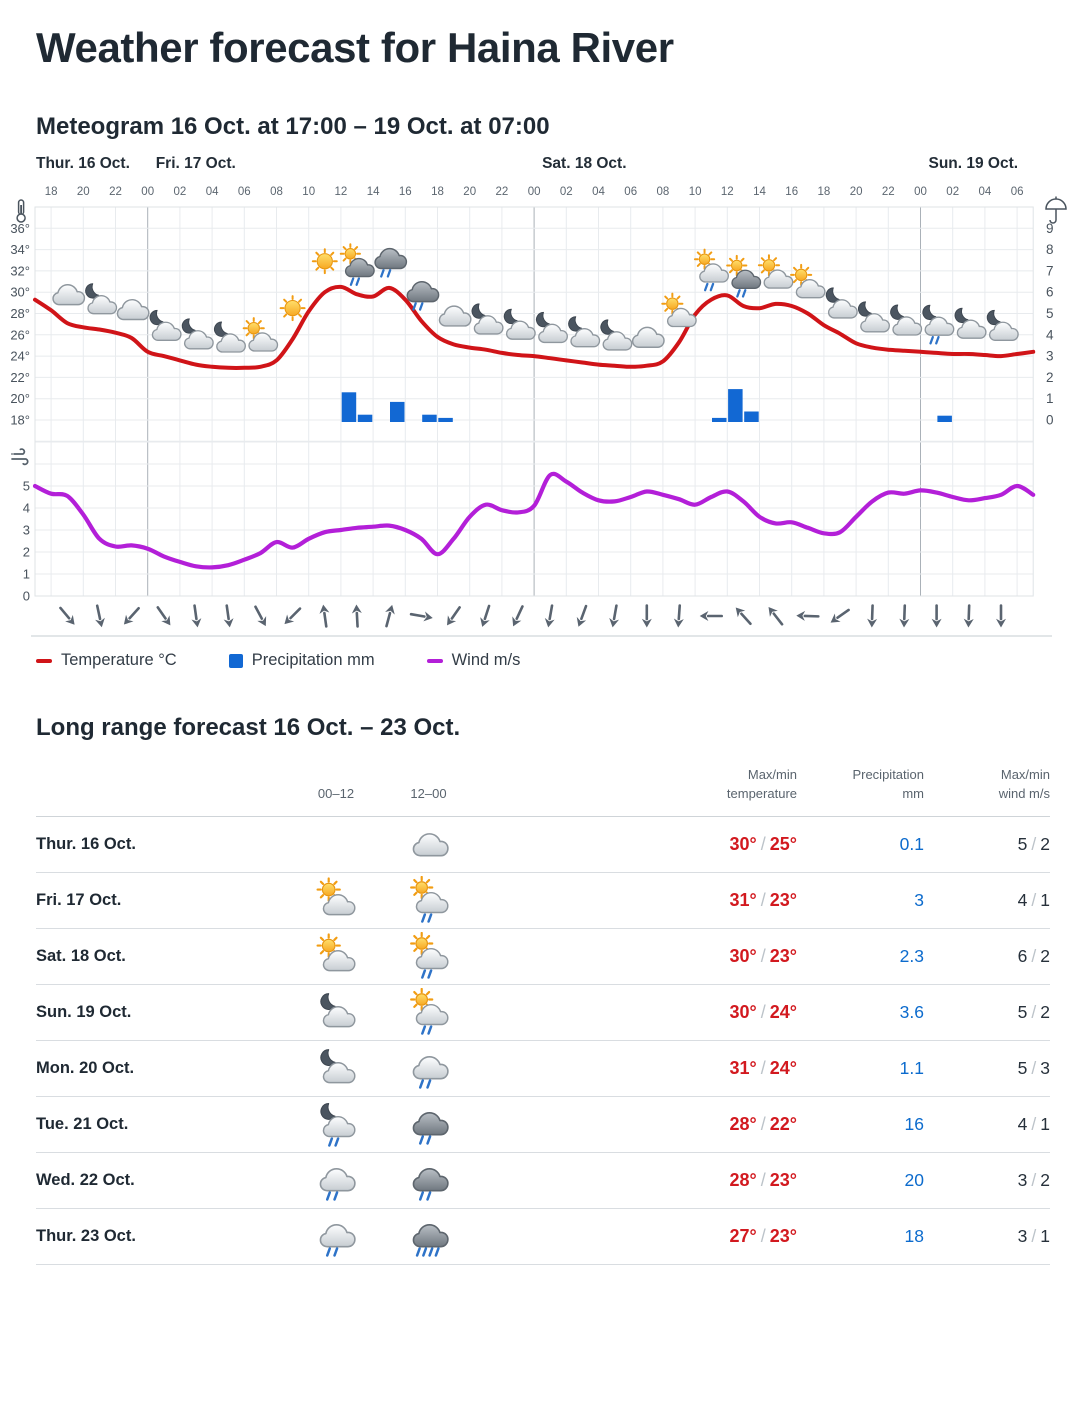 Image resolution: width=1080 pixels, height=1403 pixels. What do you see at coordinates (558, 728) in the screenshot?
I see `long-range-heading: Long range forecast 16 Oct. – 23 Oct.` at bounding box center [558, 728].